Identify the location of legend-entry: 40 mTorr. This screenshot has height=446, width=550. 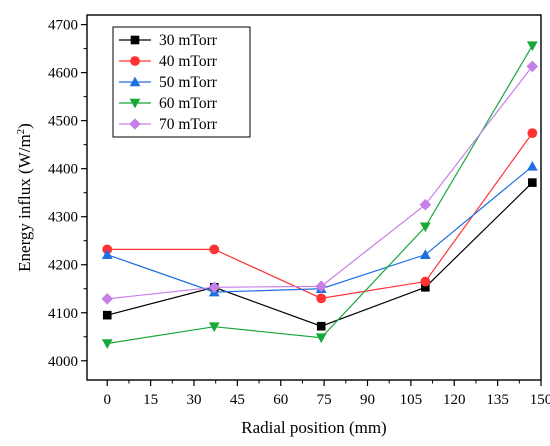
(168, 61).